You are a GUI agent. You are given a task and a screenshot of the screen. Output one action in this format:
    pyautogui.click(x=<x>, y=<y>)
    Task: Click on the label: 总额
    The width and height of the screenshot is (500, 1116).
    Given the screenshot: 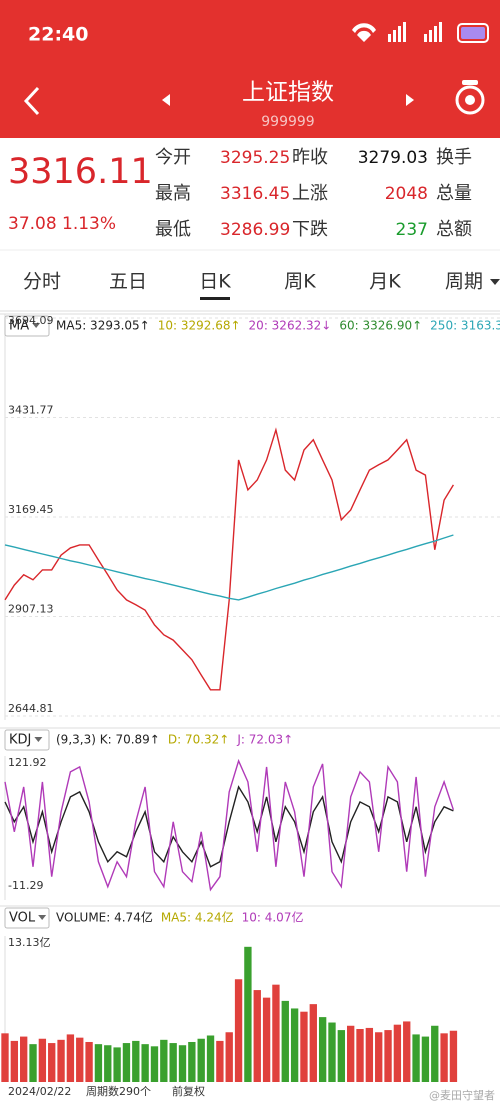 What is the action you would take?
    pyautogui.click(x=454, y=229)
    